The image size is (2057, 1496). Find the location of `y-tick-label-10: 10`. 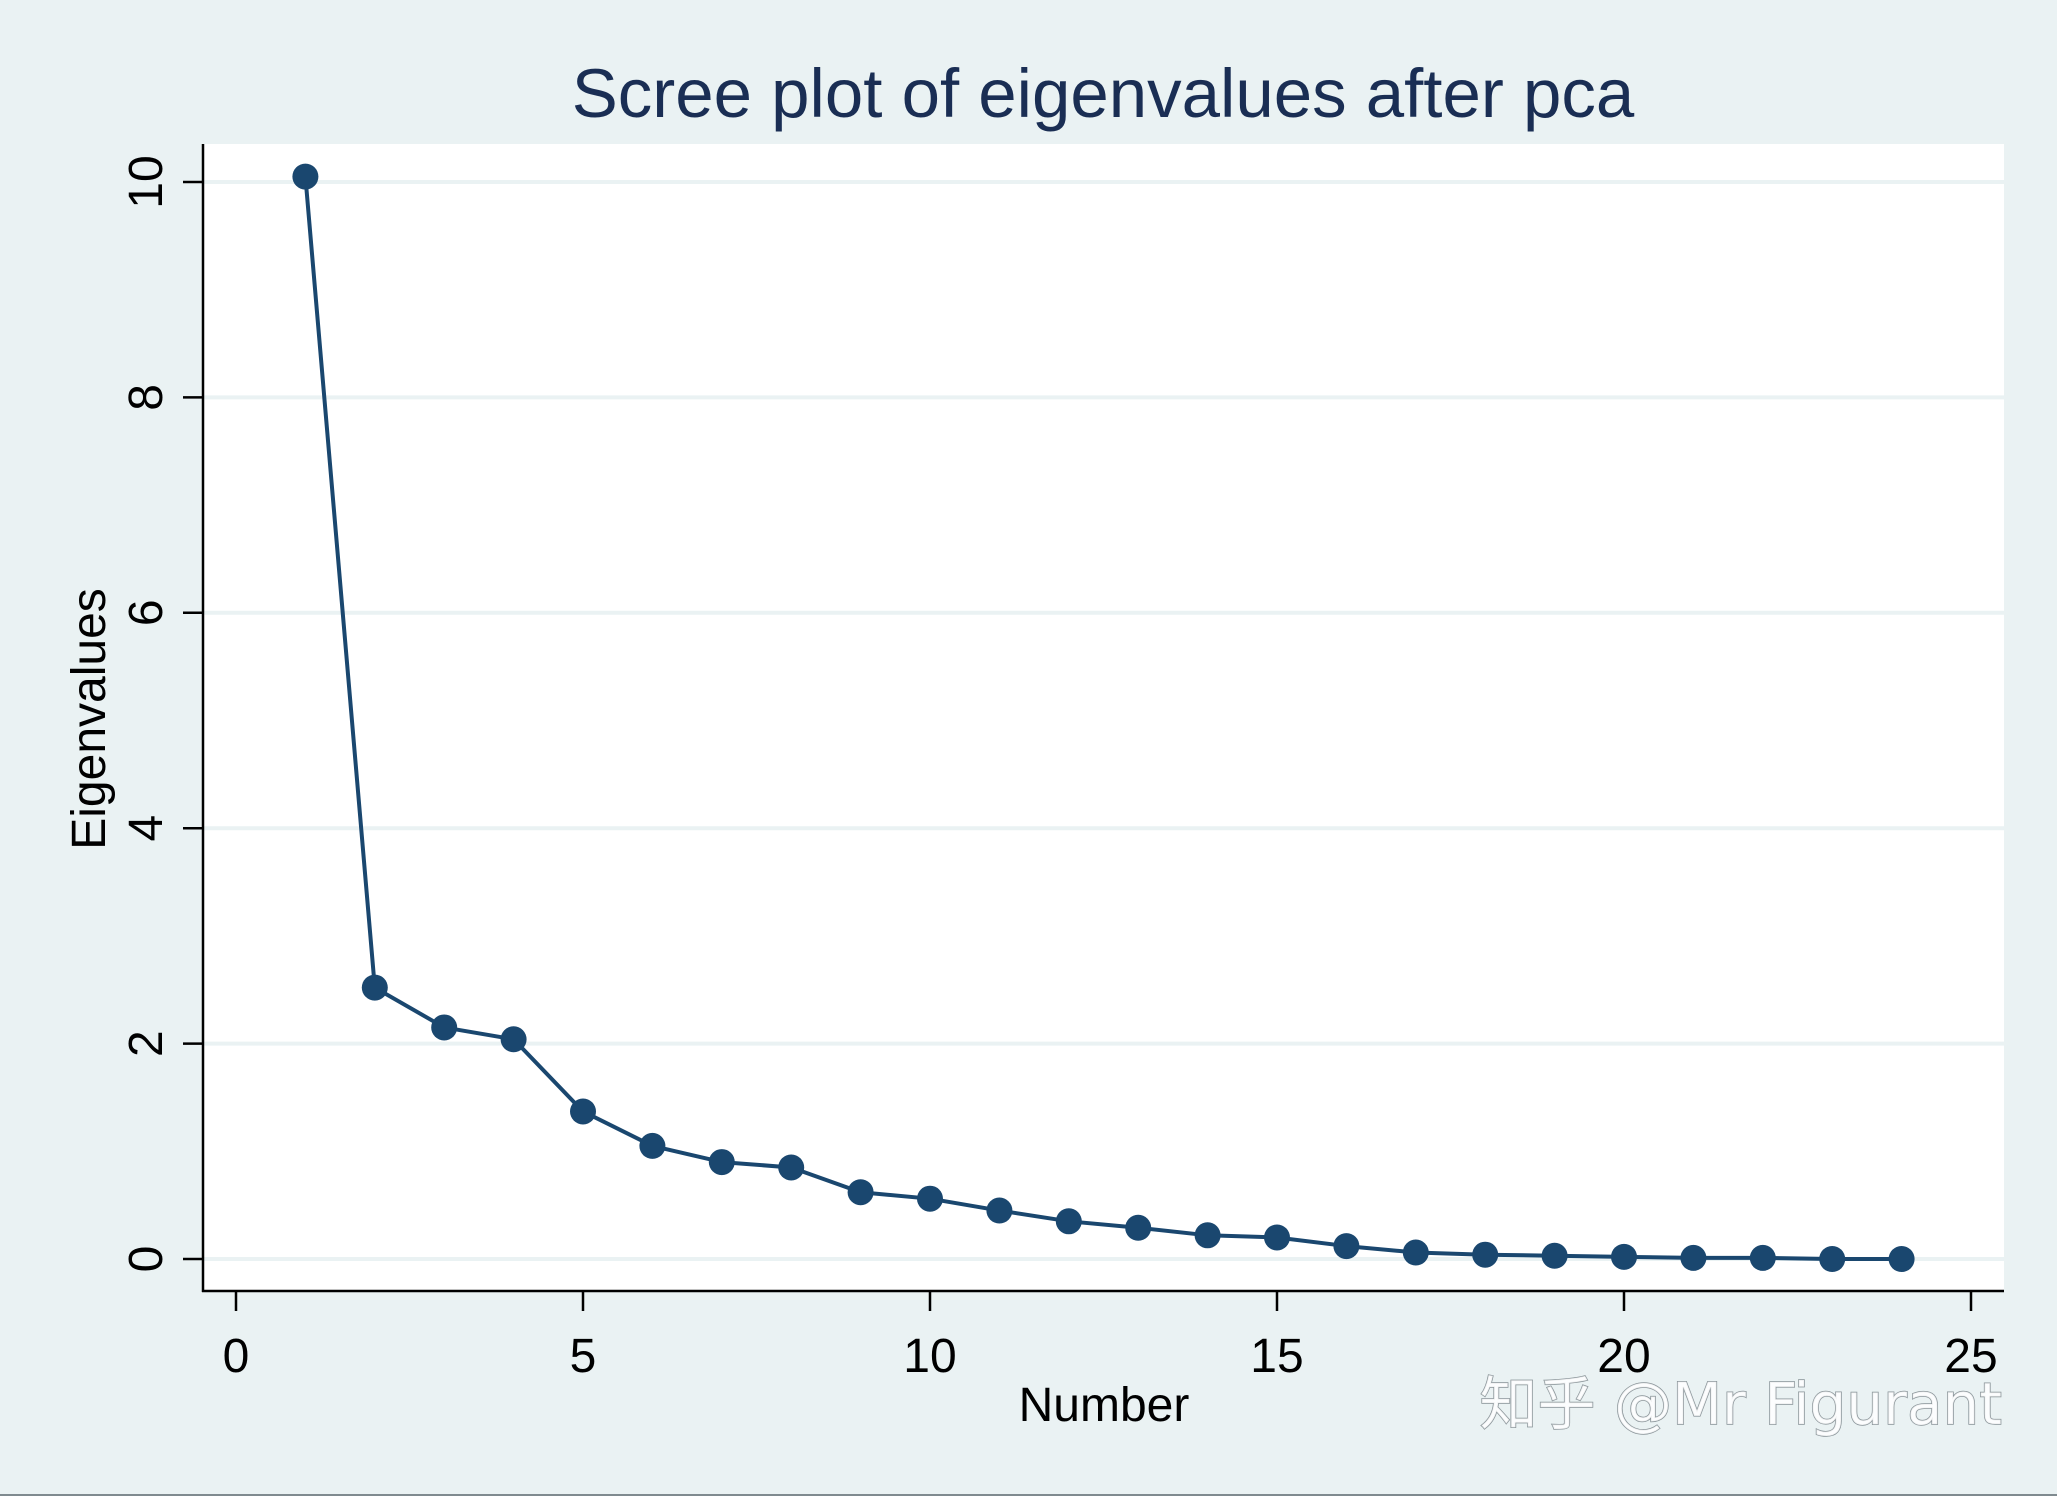

y-tick-label-10: 10 is located at coordinates (146, 181).